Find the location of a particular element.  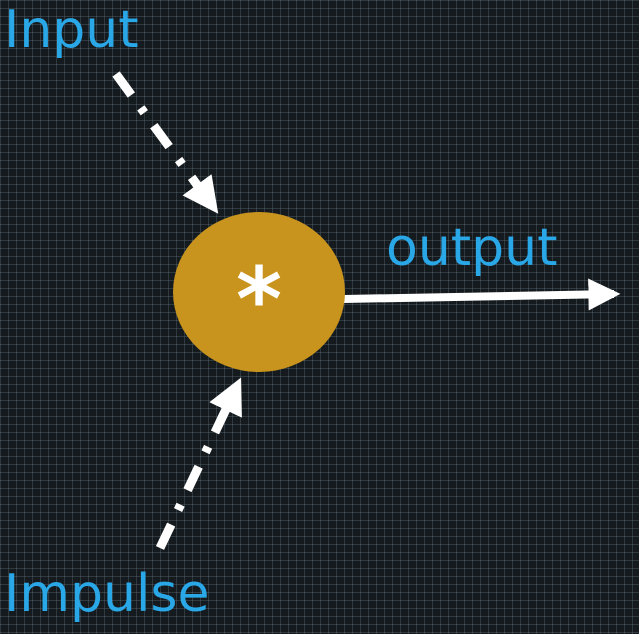

output-label: output is located at coordinates (472, 248).